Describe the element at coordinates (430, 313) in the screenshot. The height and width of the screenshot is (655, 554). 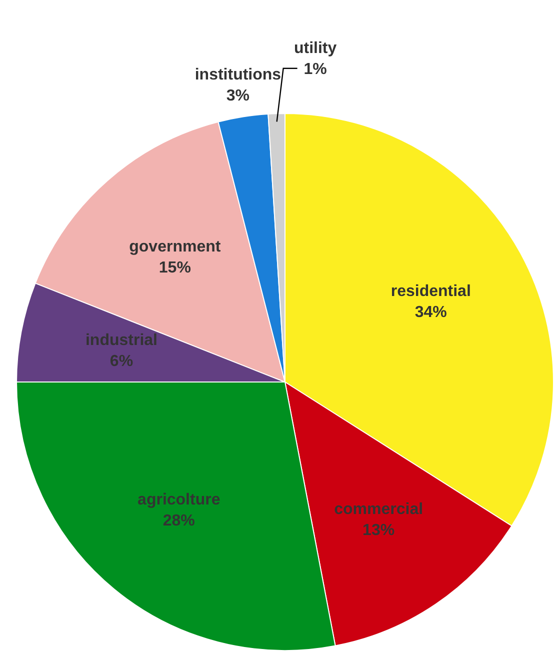
I see `data-label: 34%` at that location.